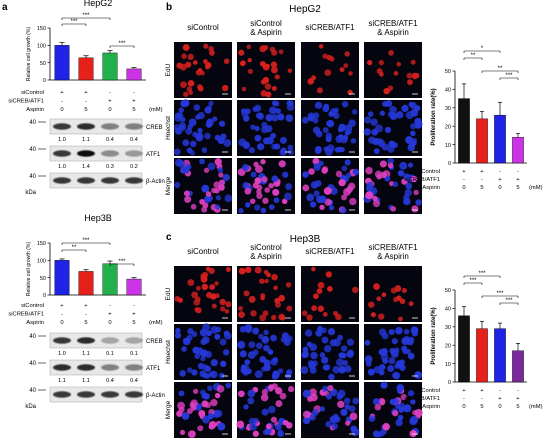  Describe the element at coordinates (449, 164) in the screenshot. I see `y-tick-label: 0` at that location.